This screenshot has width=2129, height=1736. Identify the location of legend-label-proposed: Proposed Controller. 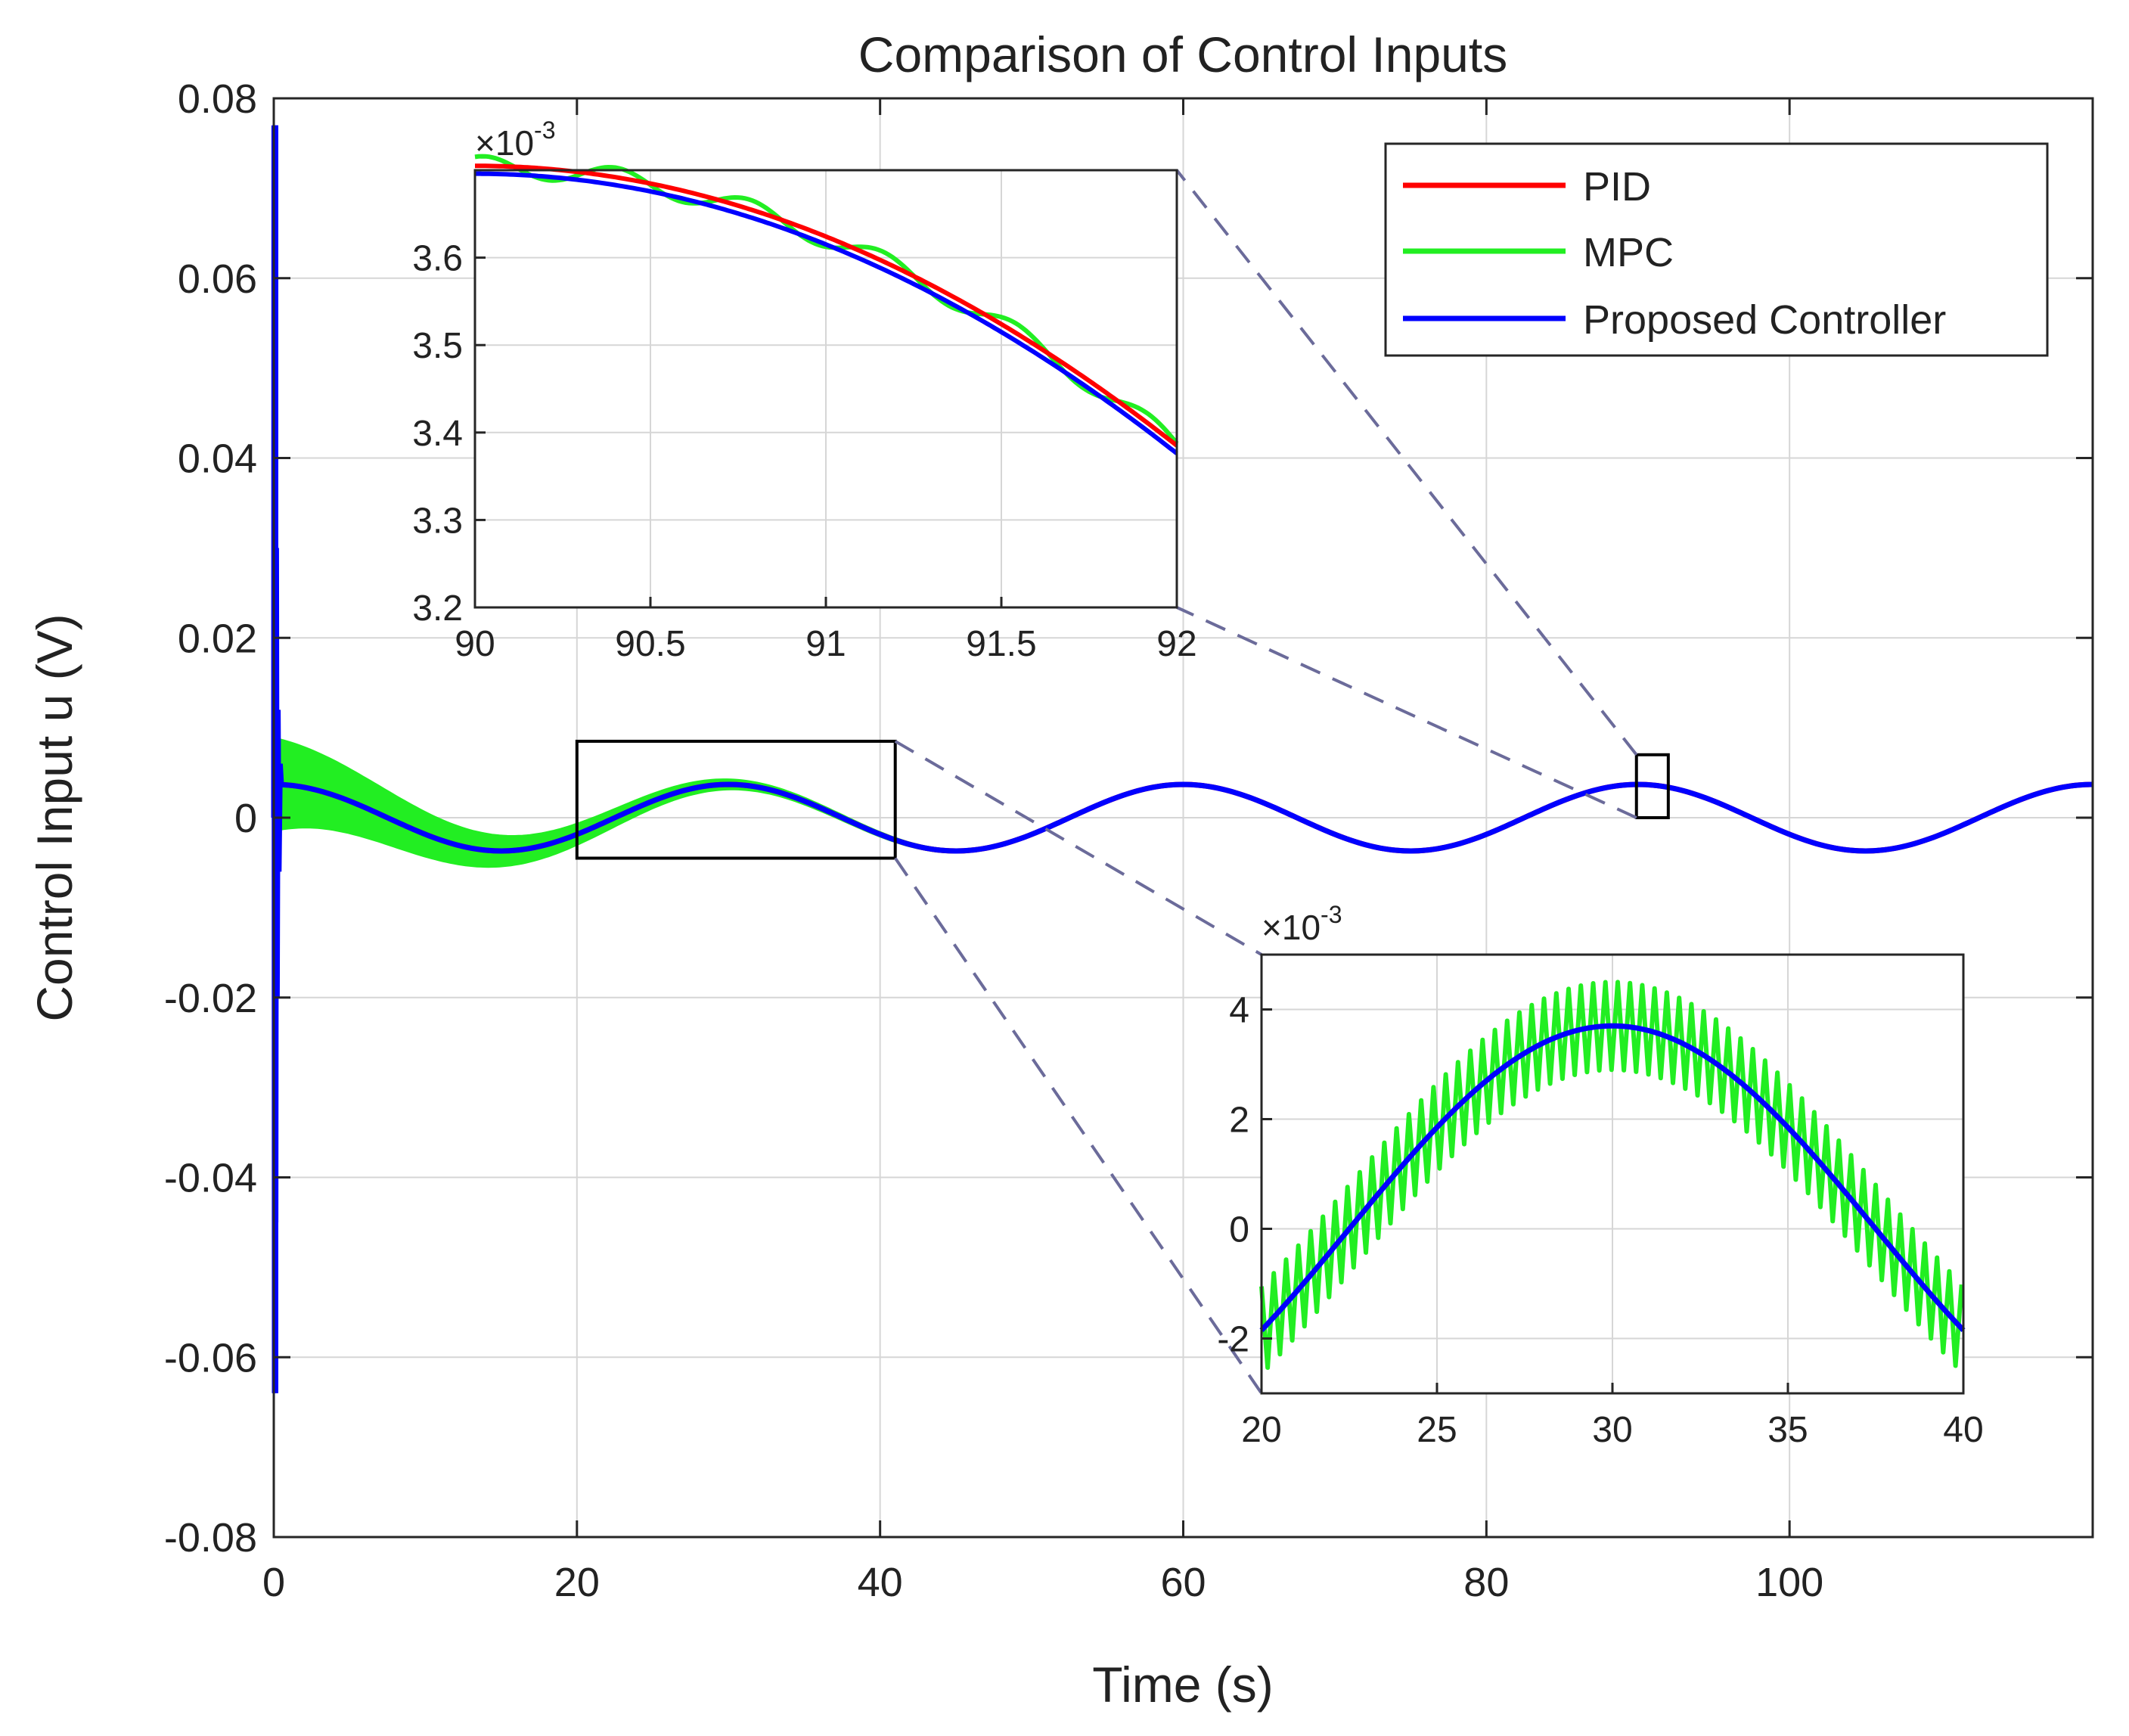
(1764, 320).